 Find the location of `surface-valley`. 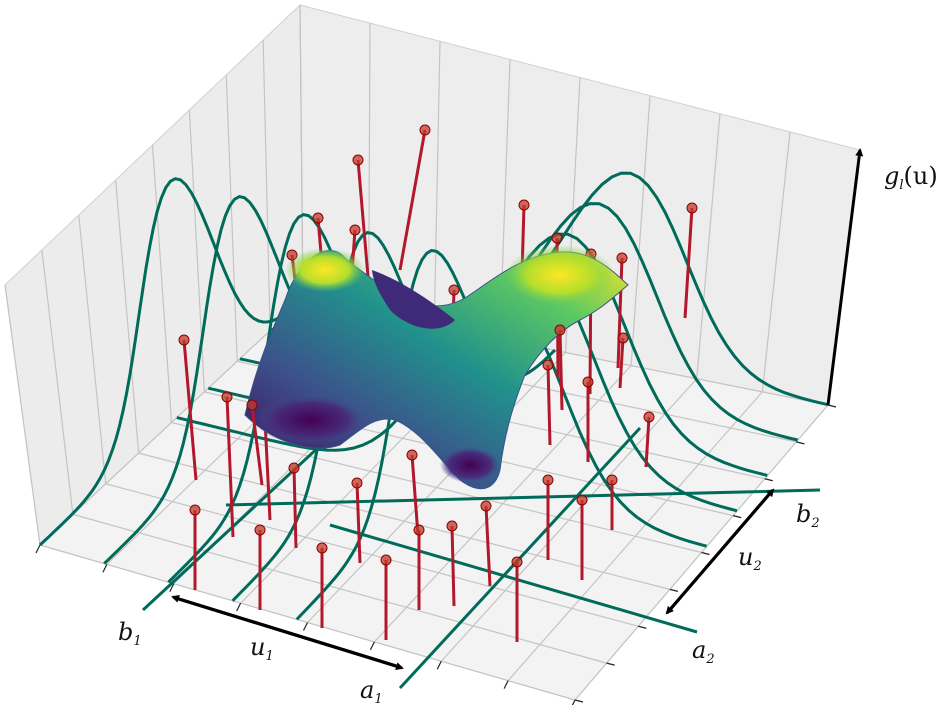

surface-valley is located at coordinates (413, 299).